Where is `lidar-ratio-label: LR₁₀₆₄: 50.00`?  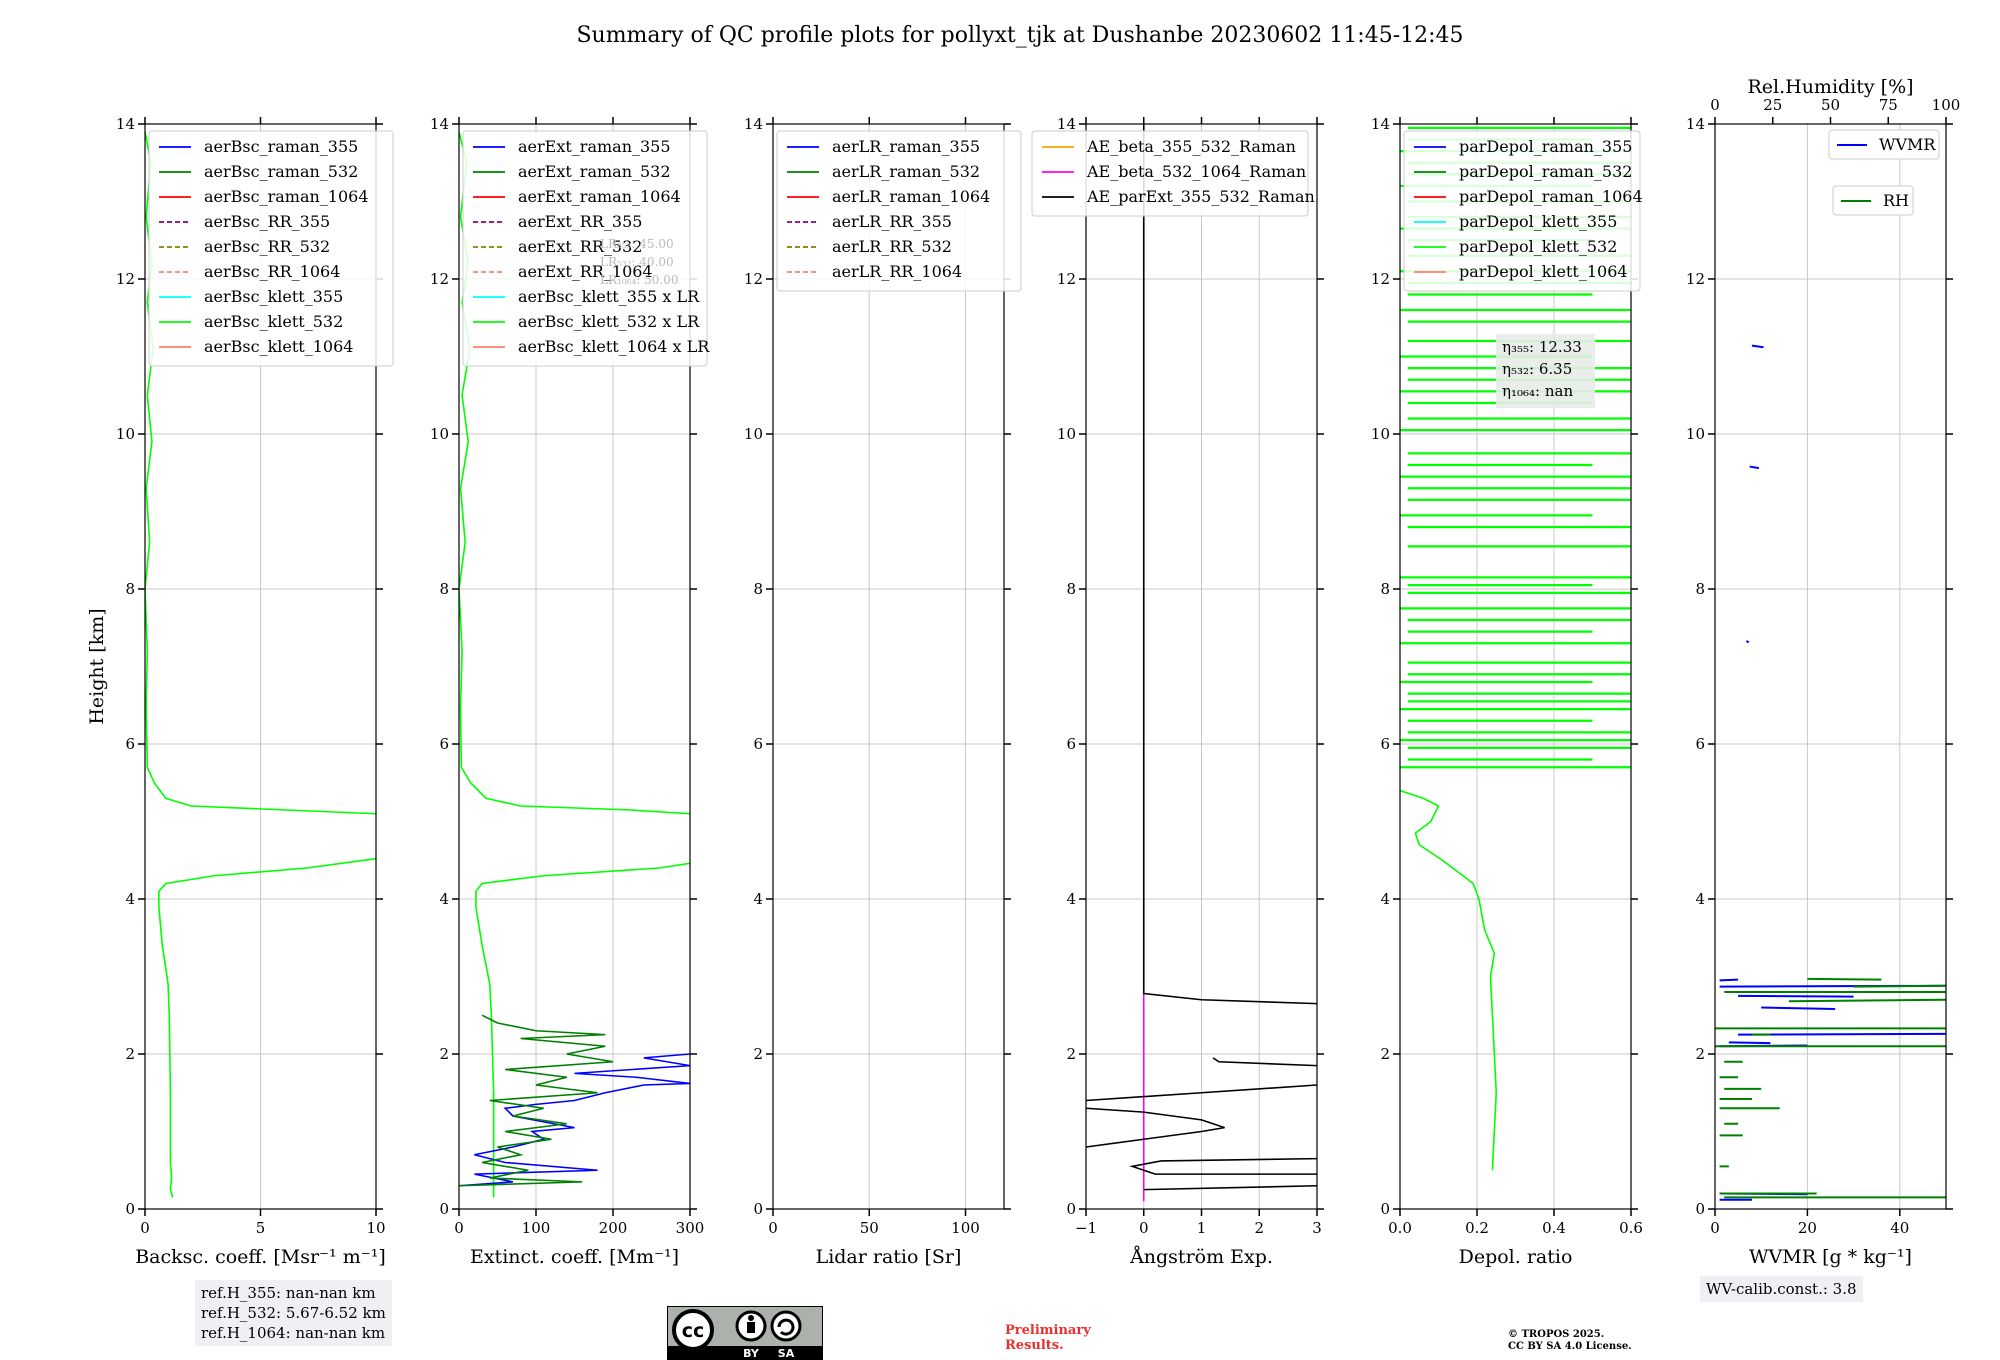
lidar-ratio-label: LR₁₀₆₄: 50.00 is located at coordinates (639, 280).